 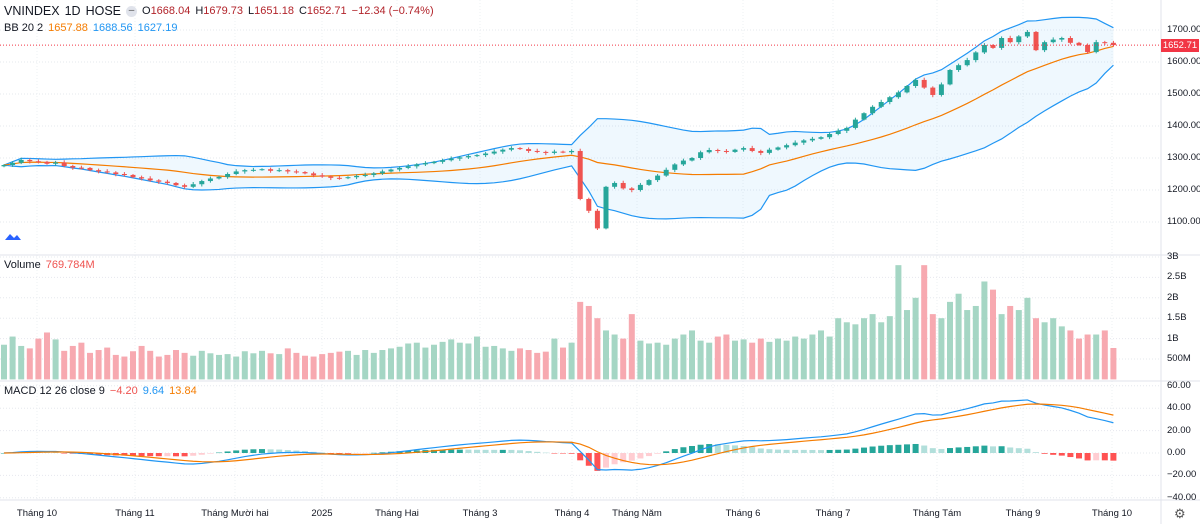 I want to click on time-axis-label: Tháng 10, so click(x=1112, y=513).